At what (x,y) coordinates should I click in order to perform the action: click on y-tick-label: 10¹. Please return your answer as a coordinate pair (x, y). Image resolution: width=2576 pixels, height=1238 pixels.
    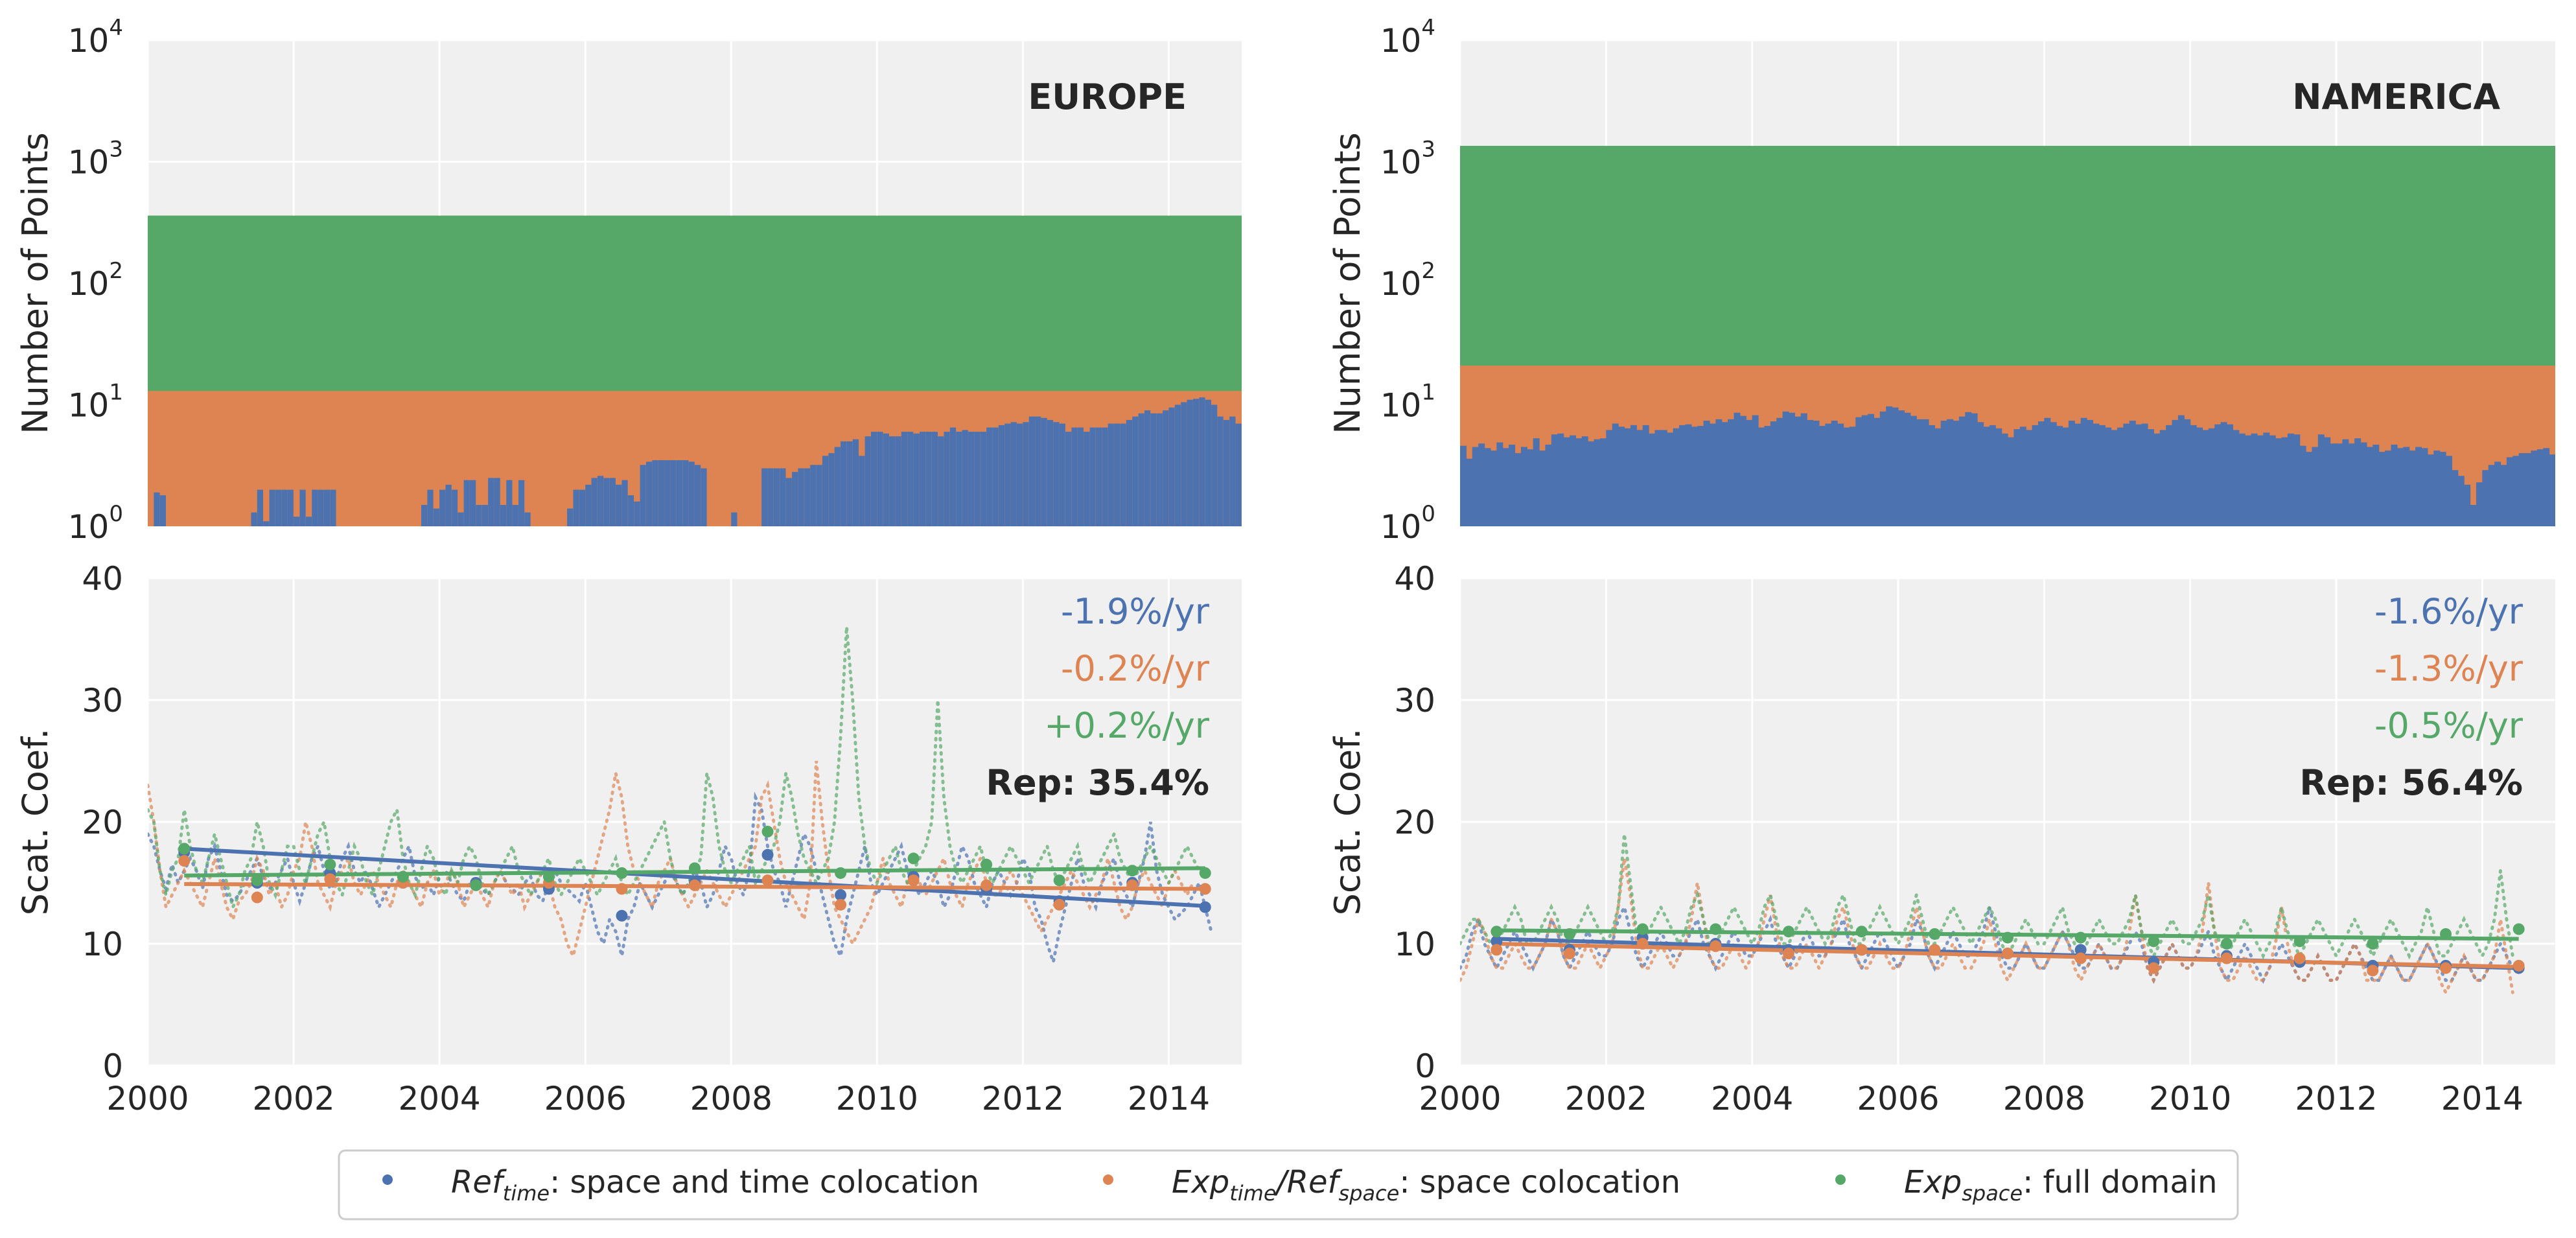
    Looking at the image, I should click on (1407, 402).